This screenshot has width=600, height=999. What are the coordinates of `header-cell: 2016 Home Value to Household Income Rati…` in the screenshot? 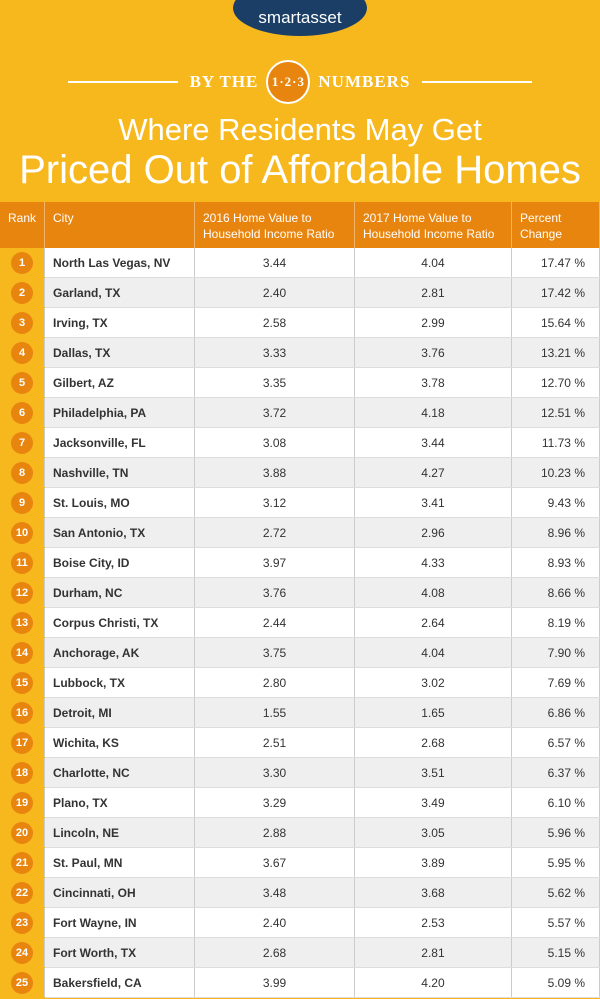 It's located at (274, 225).